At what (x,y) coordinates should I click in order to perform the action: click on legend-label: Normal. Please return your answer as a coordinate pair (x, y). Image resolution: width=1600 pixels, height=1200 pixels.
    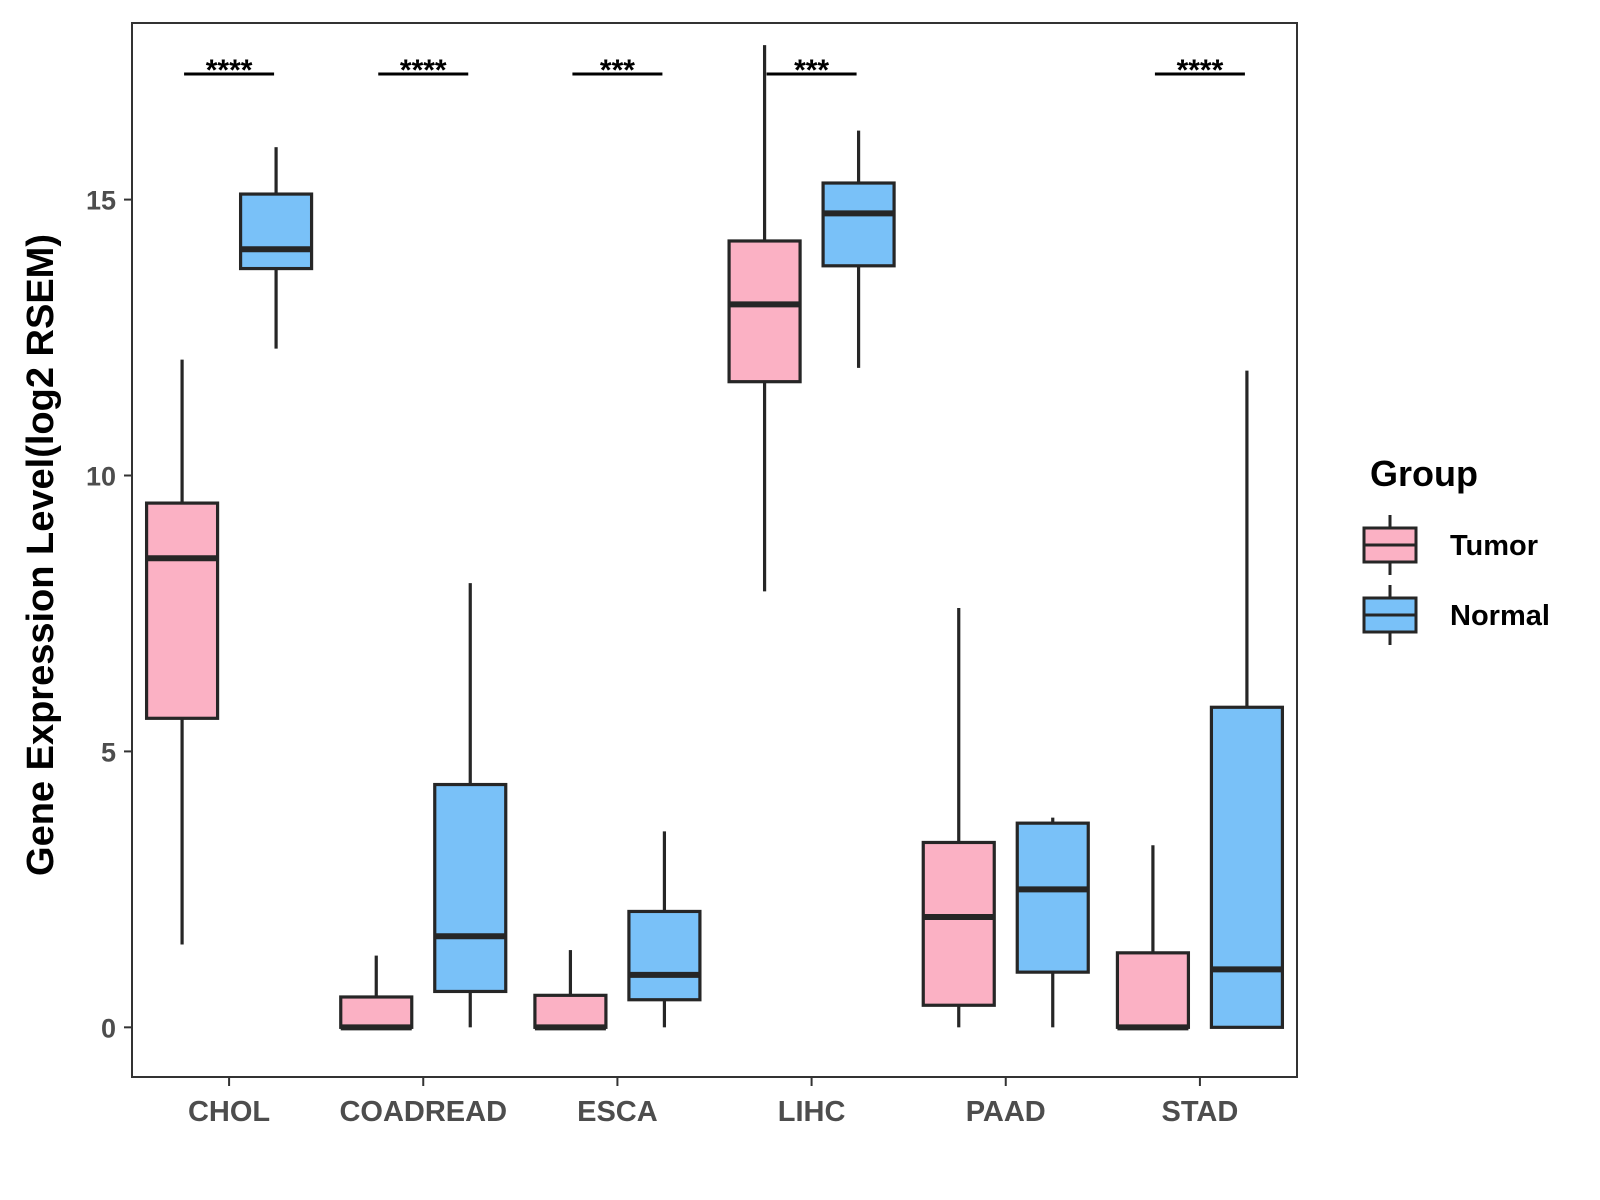
    Looking at the image, I should click on (1500, 616).